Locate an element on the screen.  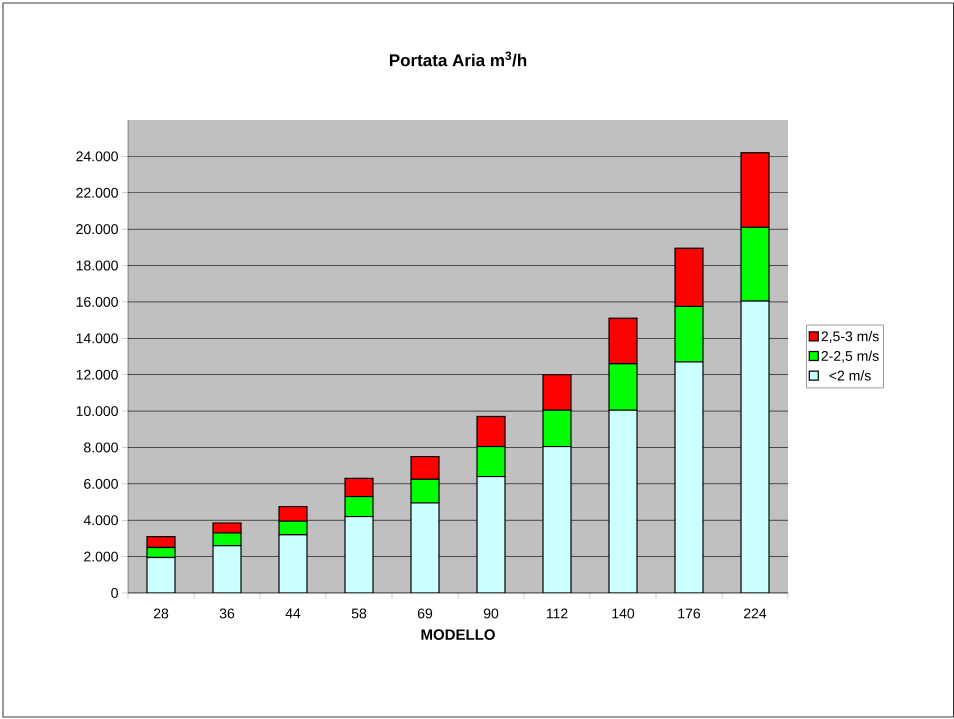
x-tick-label: 28 is located at coordinates (161, 613).